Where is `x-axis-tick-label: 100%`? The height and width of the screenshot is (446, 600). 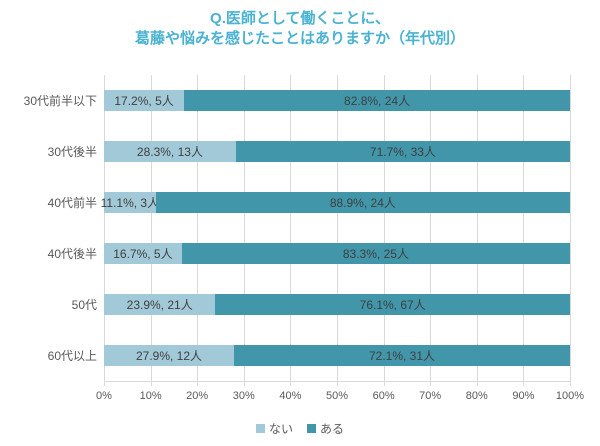
x-axis-tick-label: 100% is located at coordinates (570, 396).